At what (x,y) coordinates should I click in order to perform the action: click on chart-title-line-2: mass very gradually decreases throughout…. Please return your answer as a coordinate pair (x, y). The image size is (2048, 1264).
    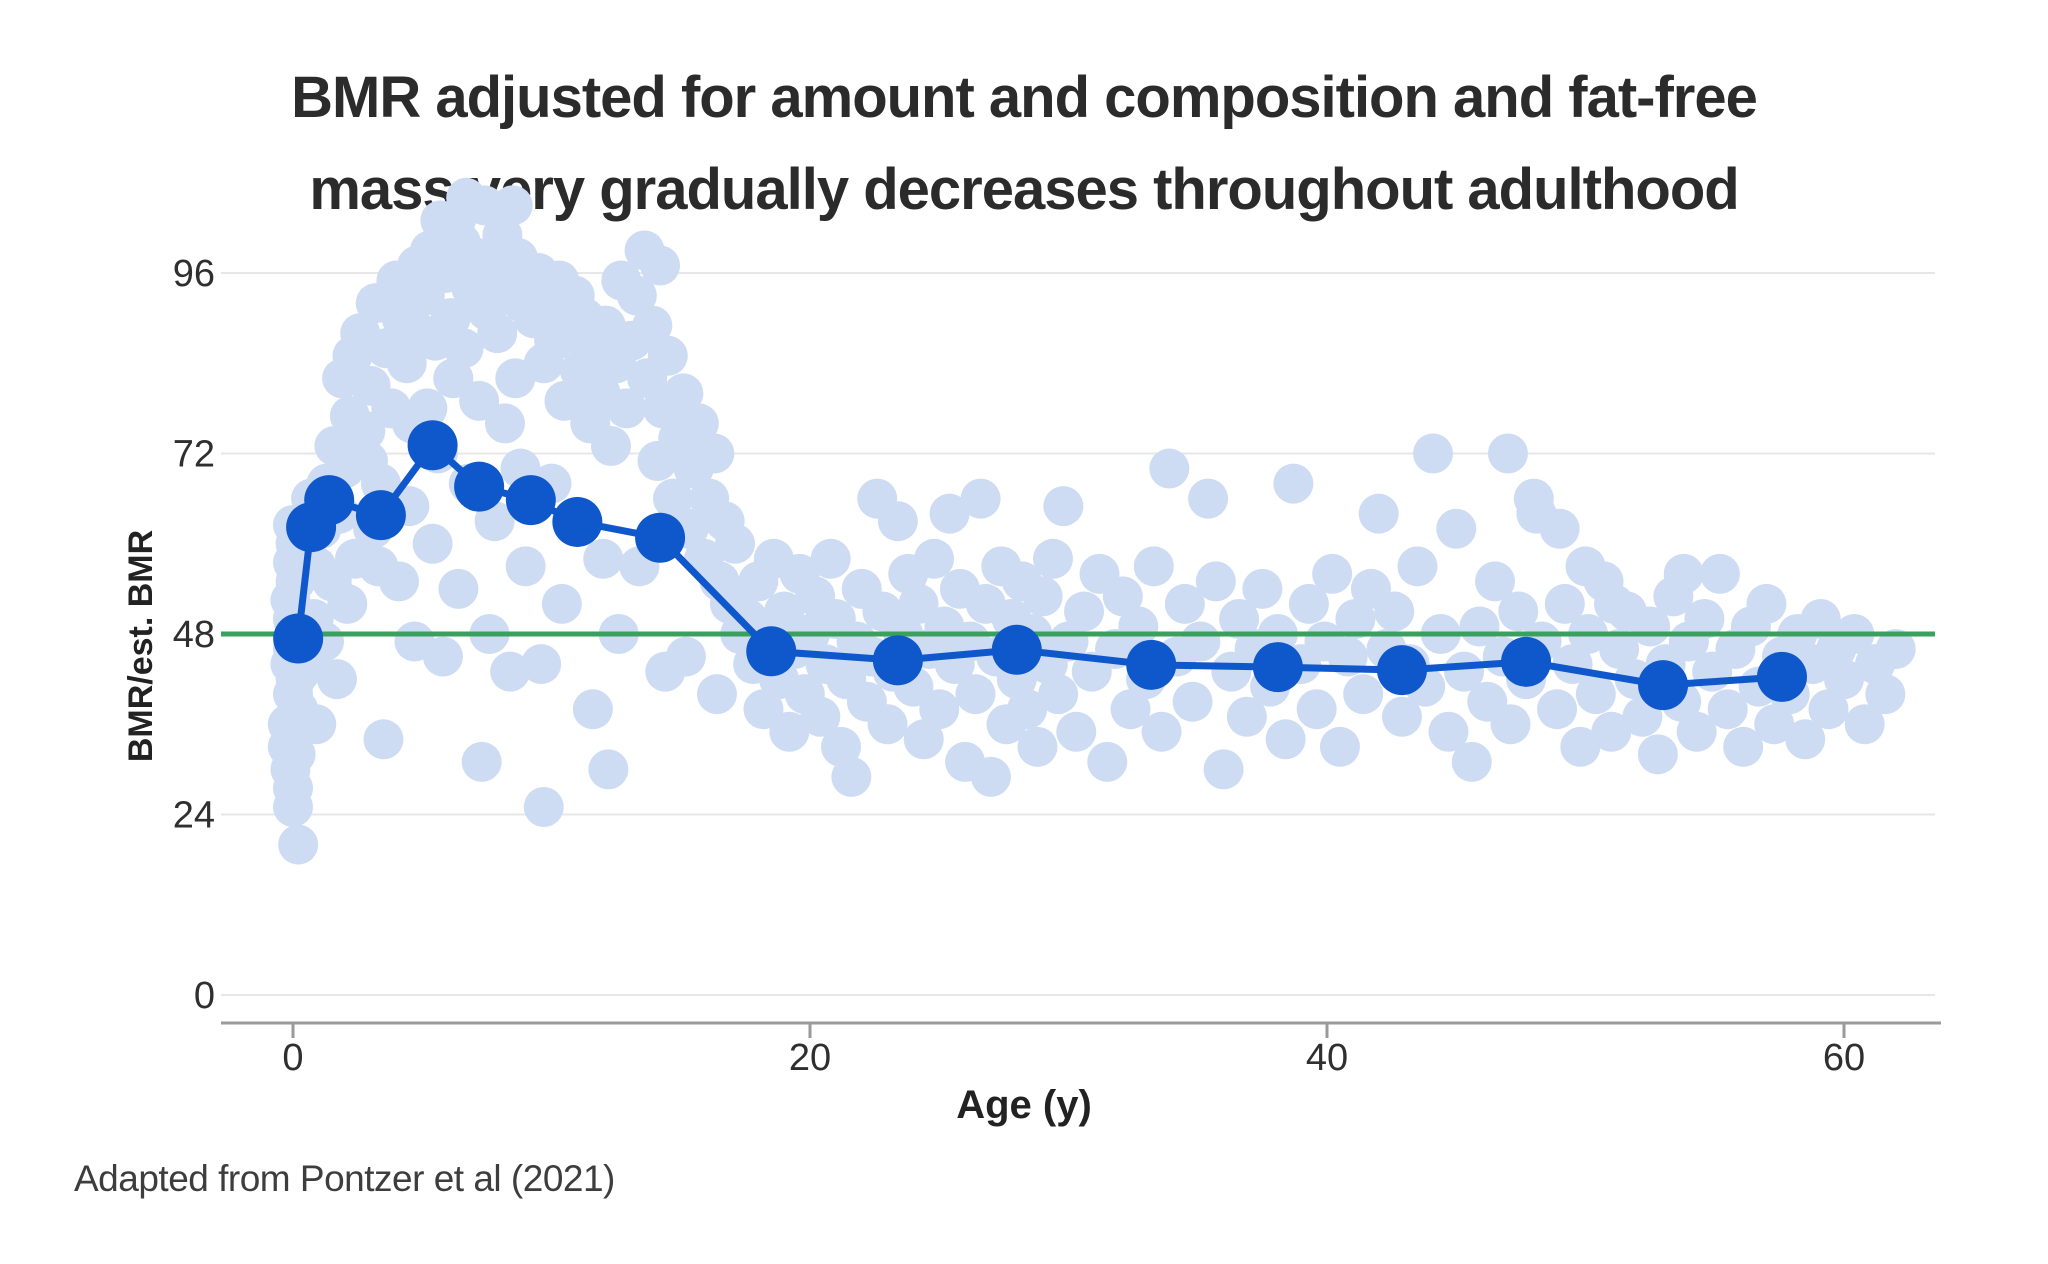
    Looking at the image, I should click on (1024, 189).